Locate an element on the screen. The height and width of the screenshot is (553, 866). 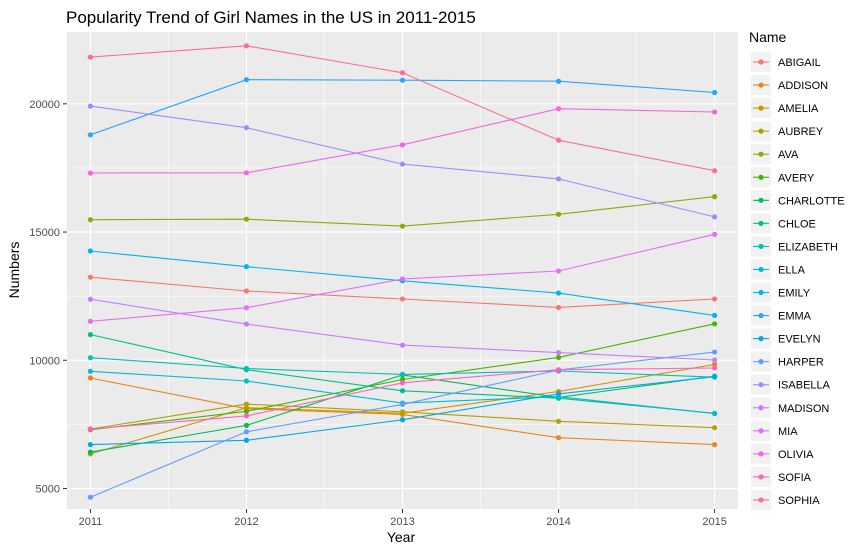
series-sofia is located at coordinates (402, 398).